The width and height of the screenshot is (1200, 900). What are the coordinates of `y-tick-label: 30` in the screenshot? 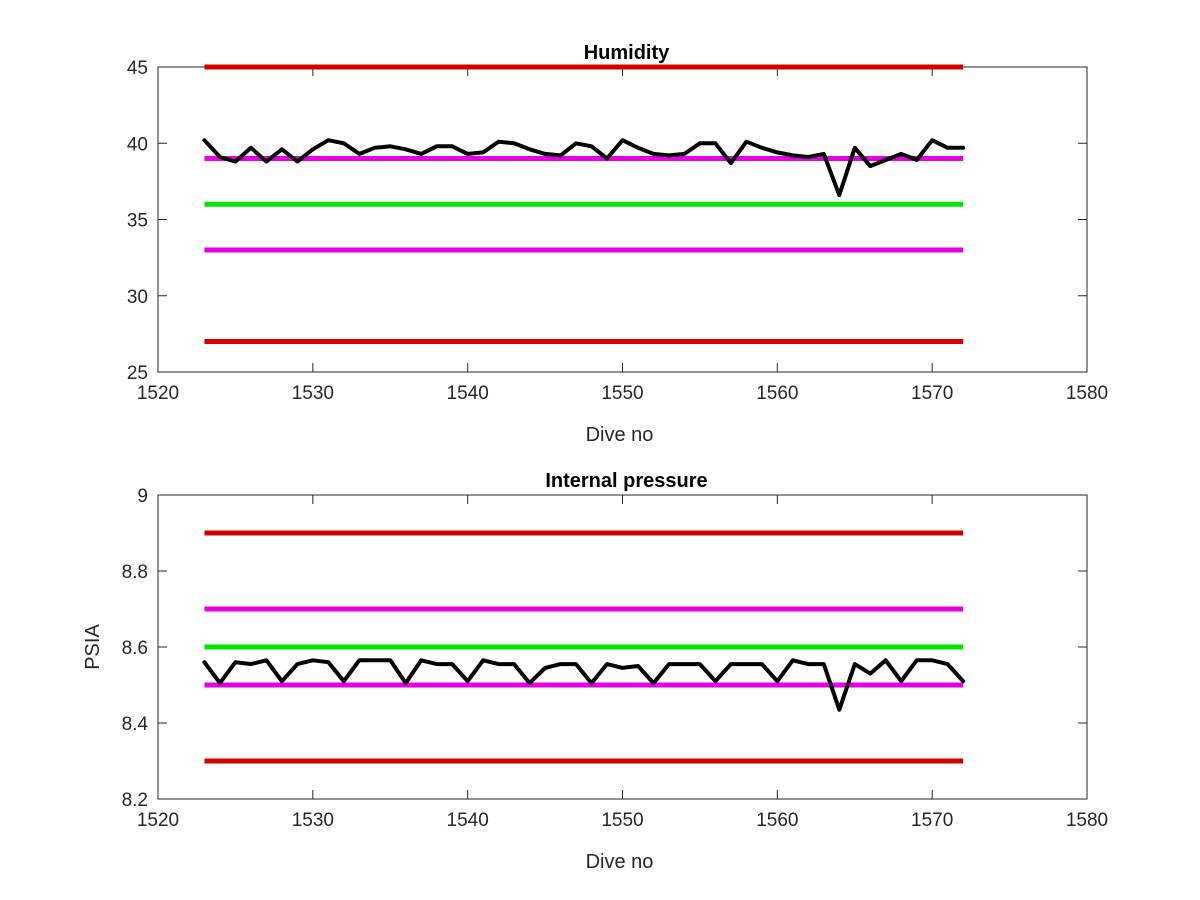 It's located at (137, 297).